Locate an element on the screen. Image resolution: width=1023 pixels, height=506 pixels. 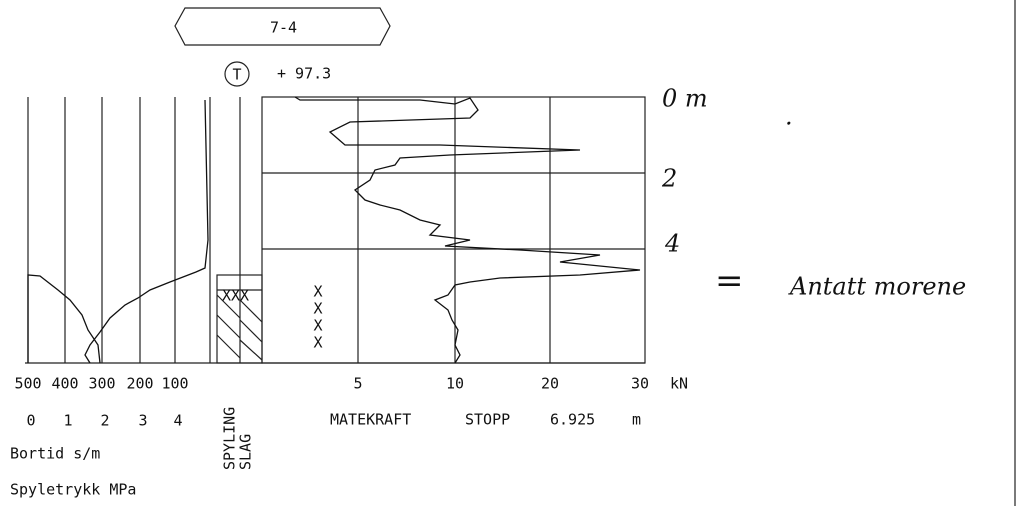
note: Antatt morene is located at coordinates (877, 287).